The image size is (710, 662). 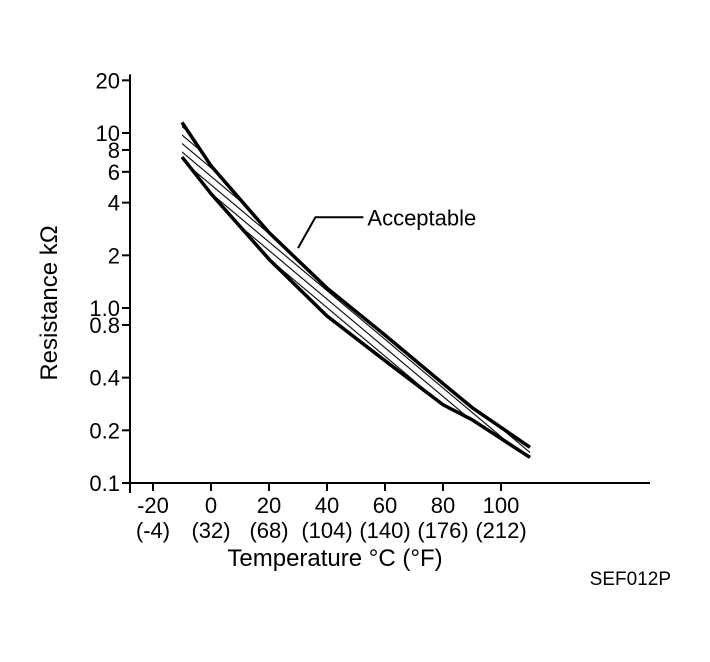 What do you see at coordinates (49, 302) in the screenshot?
I see `y-axis-label: Resistance kΩ` at bounding box center [49, 302].